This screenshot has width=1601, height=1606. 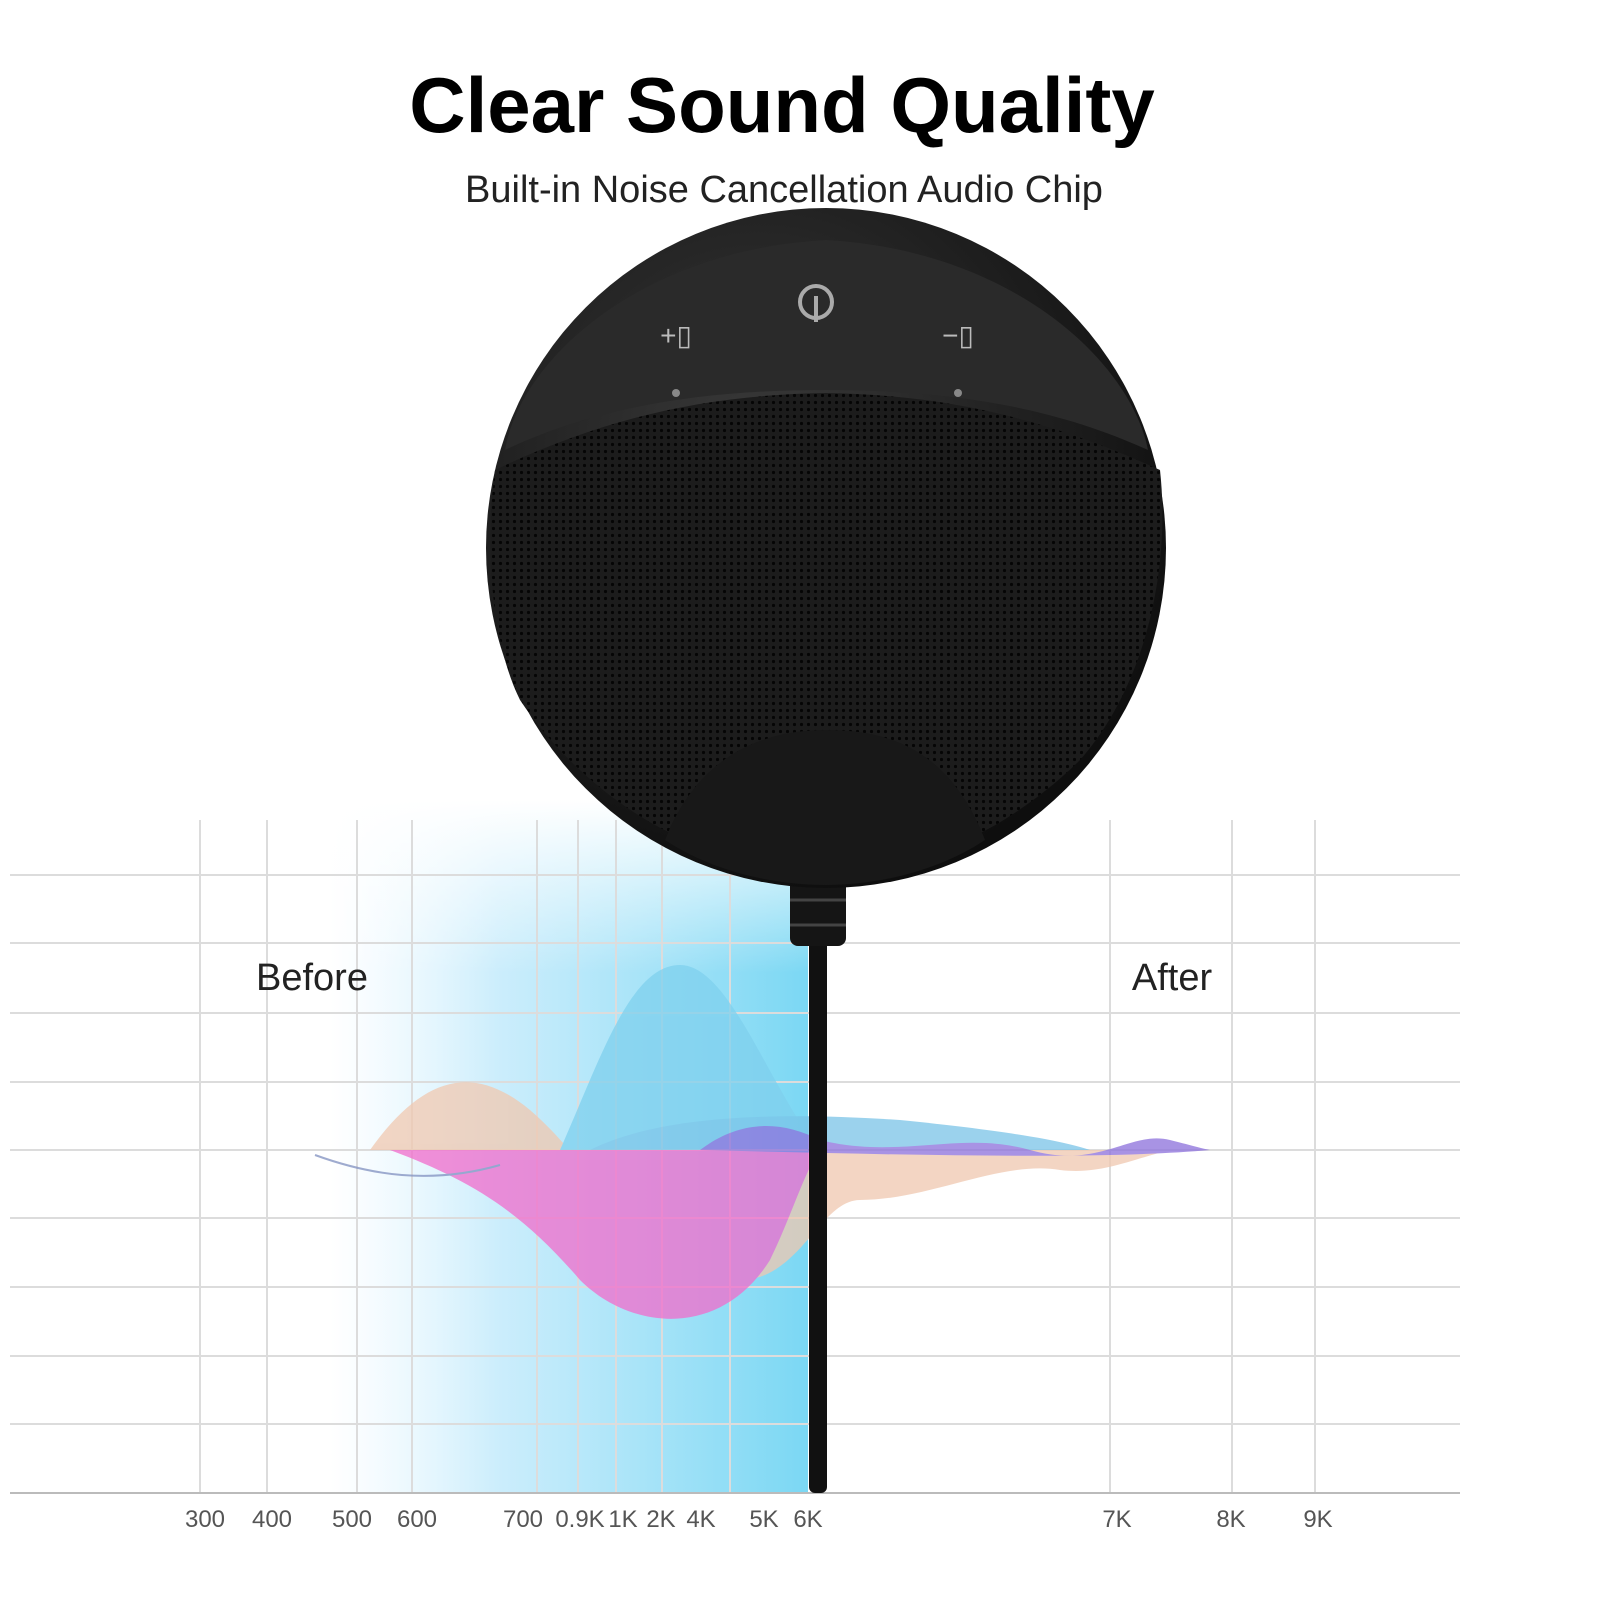 I want to click on tick-label: 9K, so click(x=1317, y=1519).